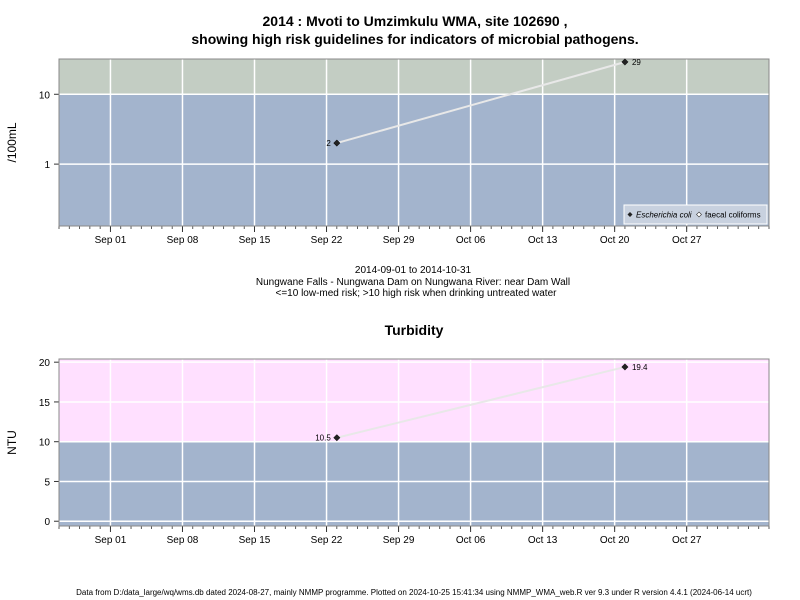  I want to click on low-risk-band, so click(414, 483).